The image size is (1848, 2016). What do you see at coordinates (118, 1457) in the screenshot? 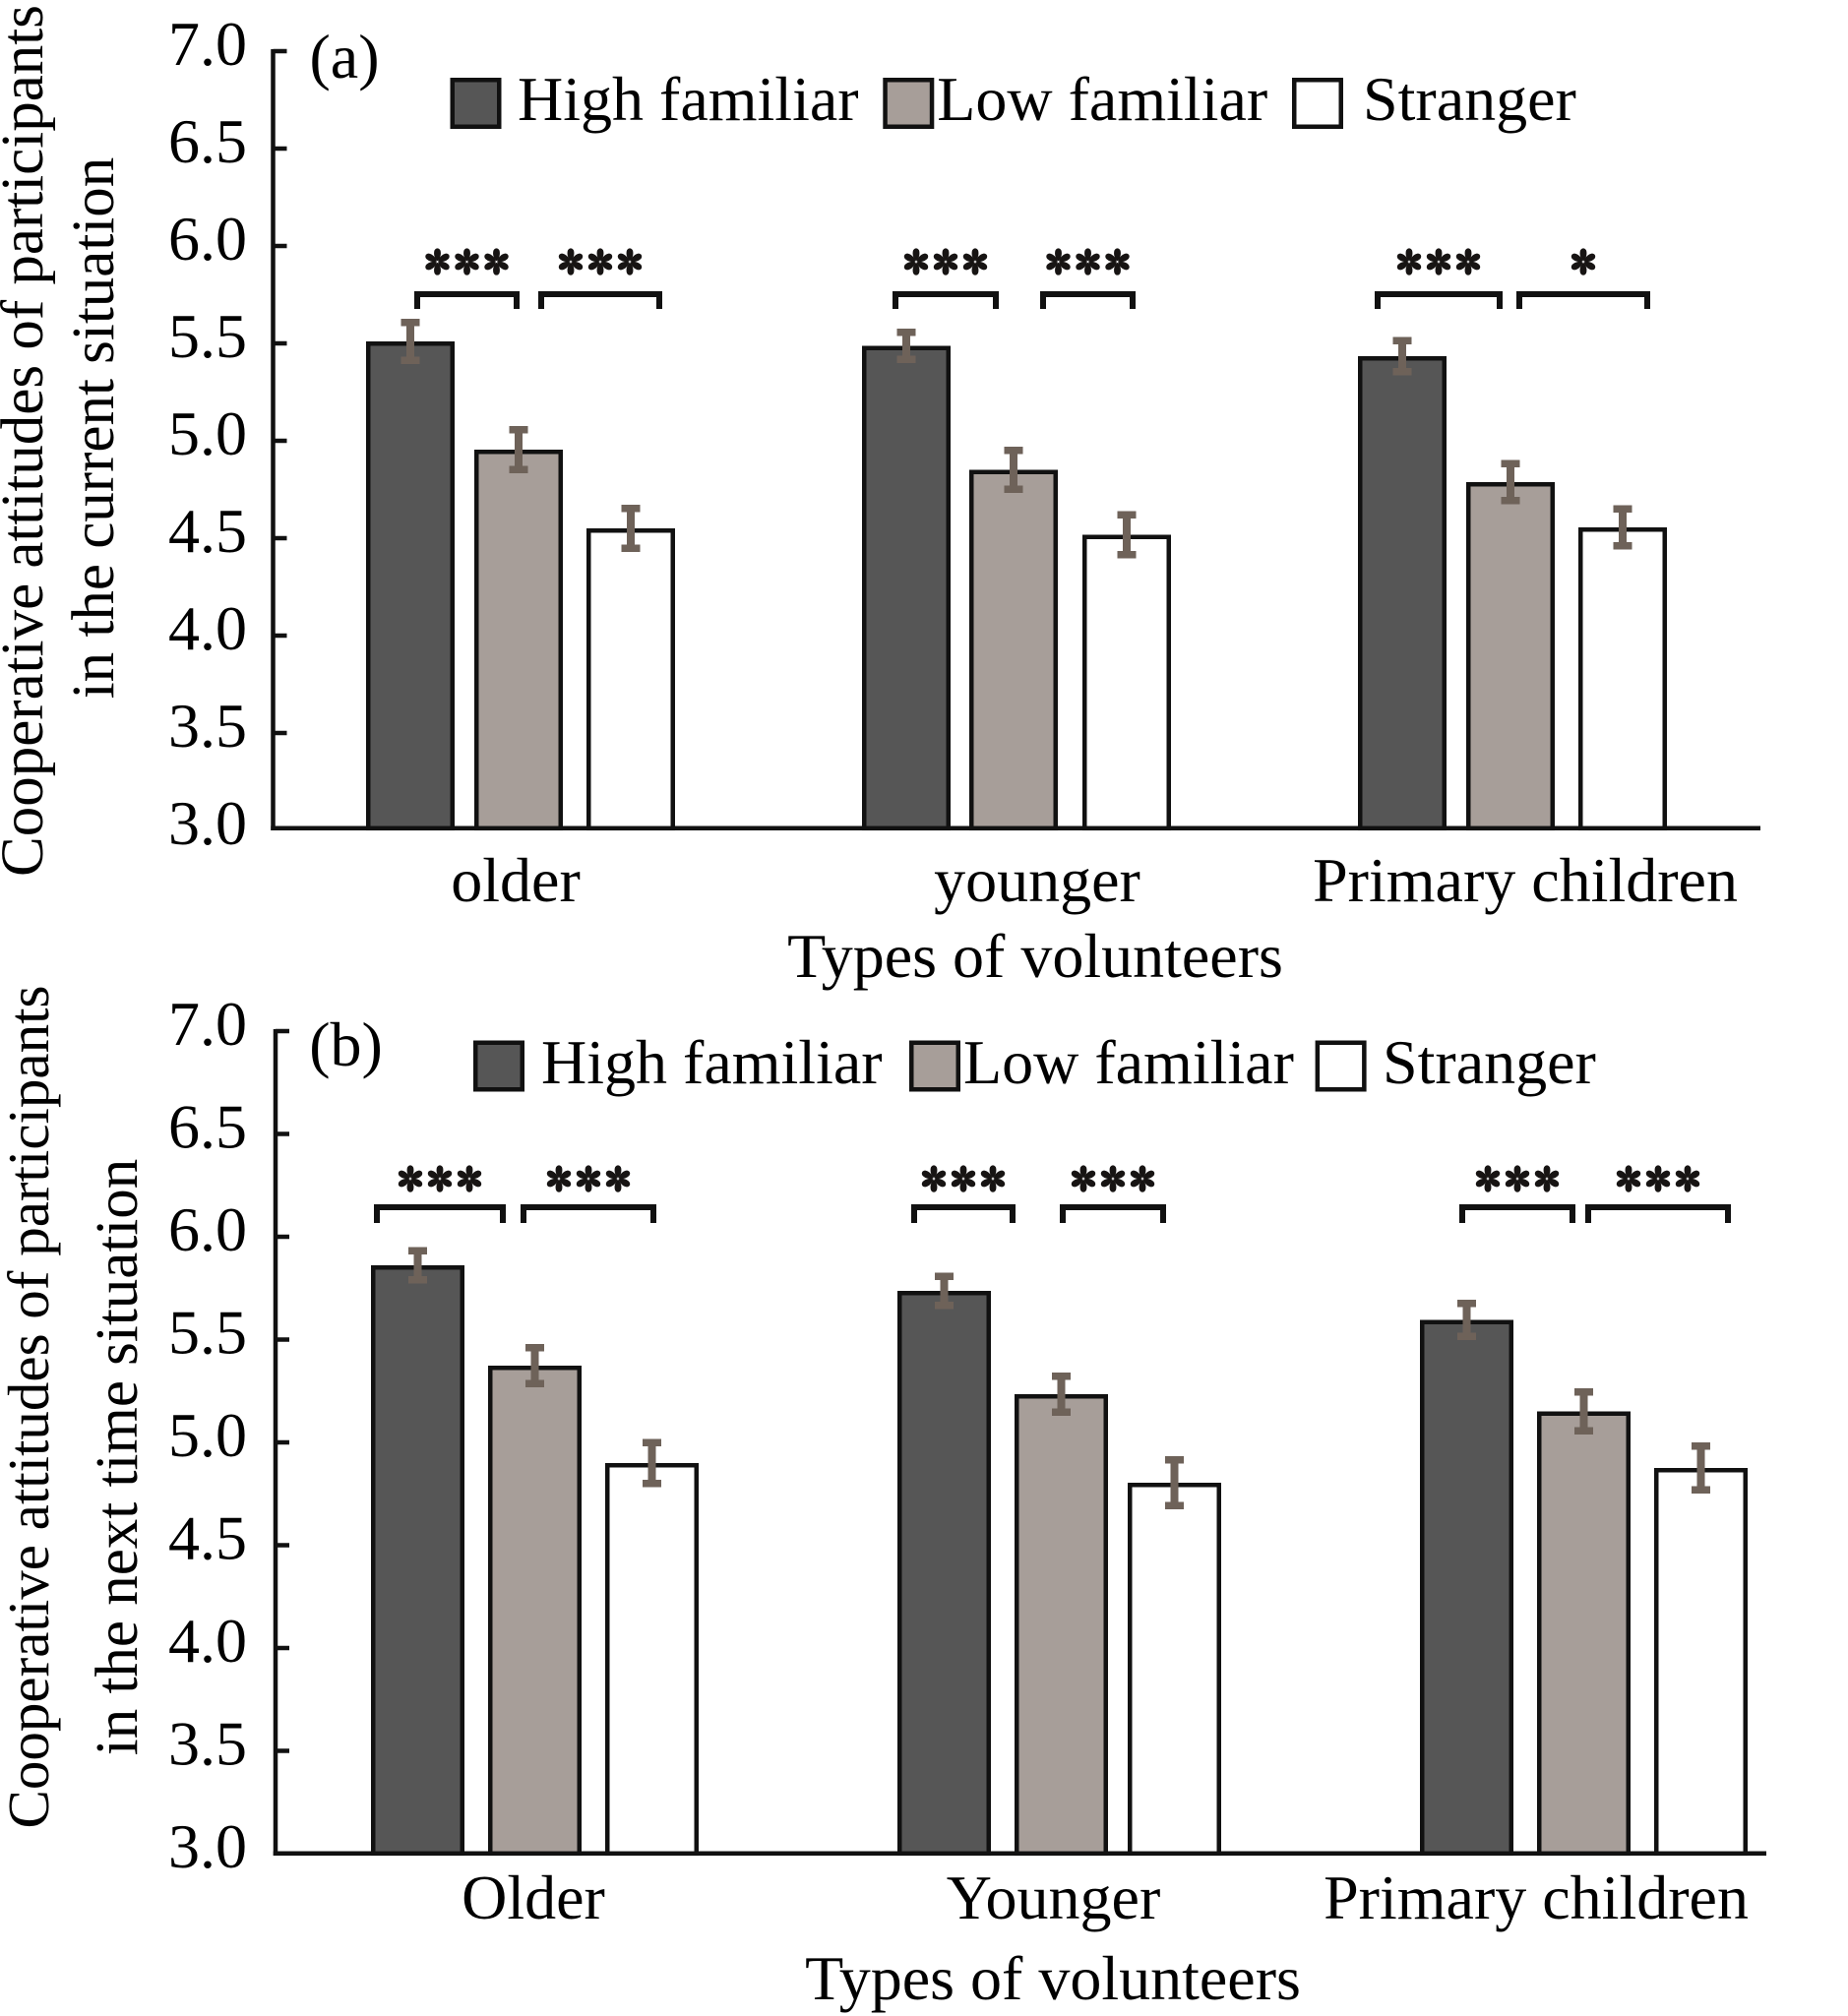
I see `svg-text: in the next time situation` at bounding box center [118, 1457].